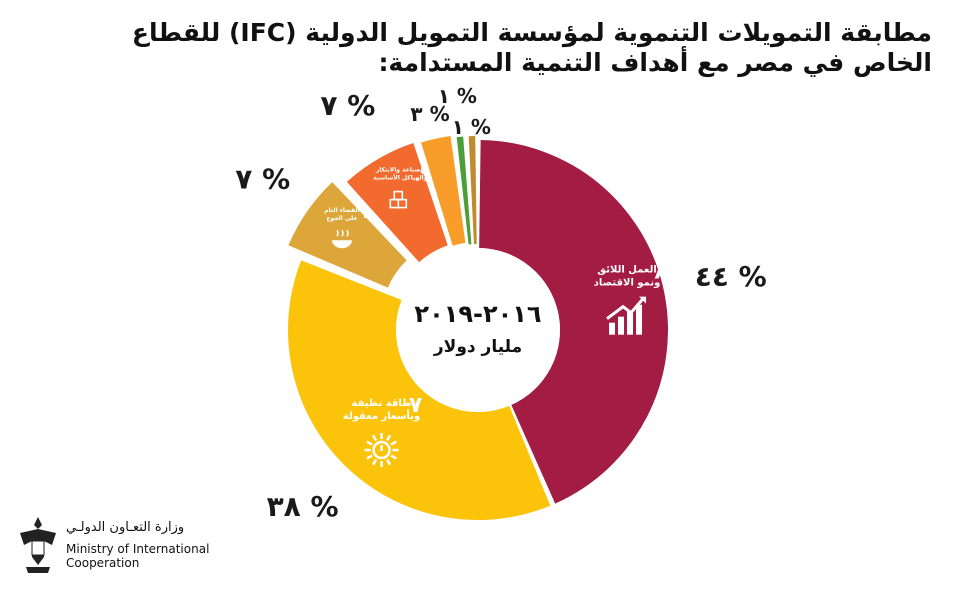 The image size is (960, 590). I want to click on slice-3-goal-number: ٢, so click(366, 214).